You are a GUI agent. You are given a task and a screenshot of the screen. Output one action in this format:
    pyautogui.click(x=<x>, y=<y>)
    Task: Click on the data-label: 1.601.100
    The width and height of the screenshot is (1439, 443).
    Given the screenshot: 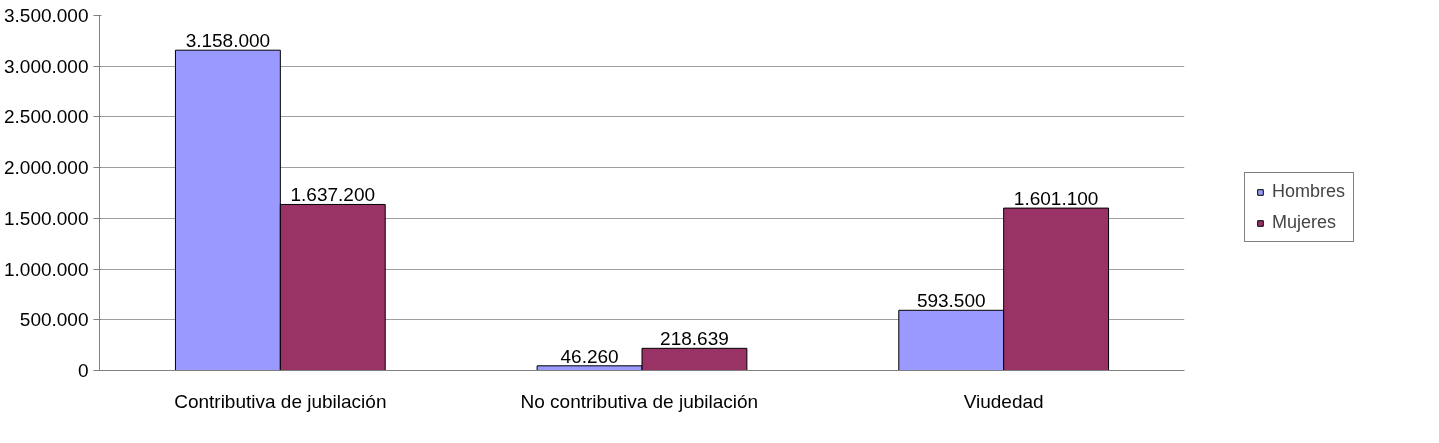 What is the action you would take?
    pyautogui.click(x=1056, y=199)
    